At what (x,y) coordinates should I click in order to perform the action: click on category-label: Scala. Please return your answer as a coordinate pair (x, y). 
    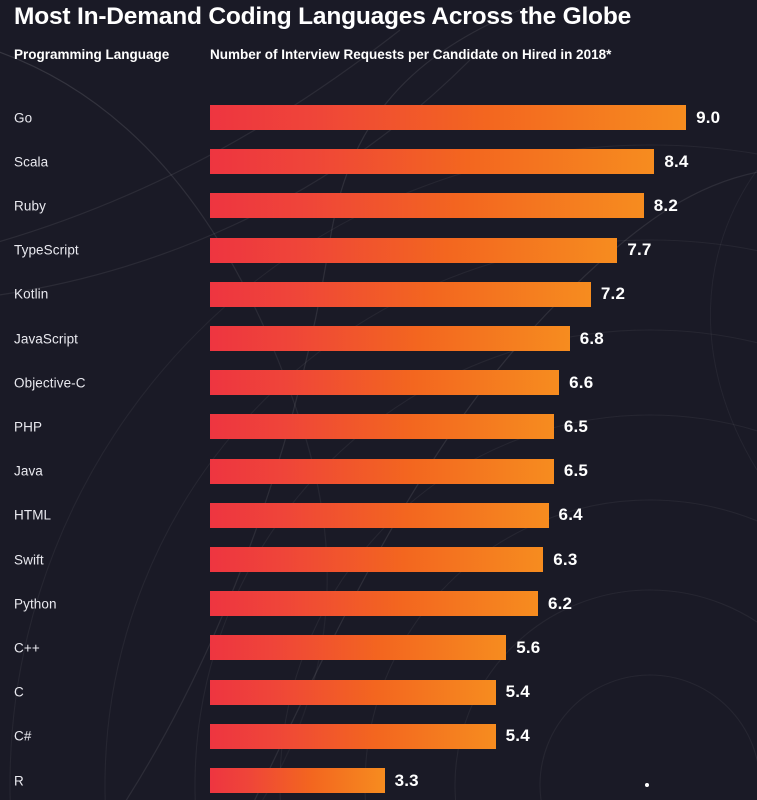
    Looking at the image, I should click on (31, 162).